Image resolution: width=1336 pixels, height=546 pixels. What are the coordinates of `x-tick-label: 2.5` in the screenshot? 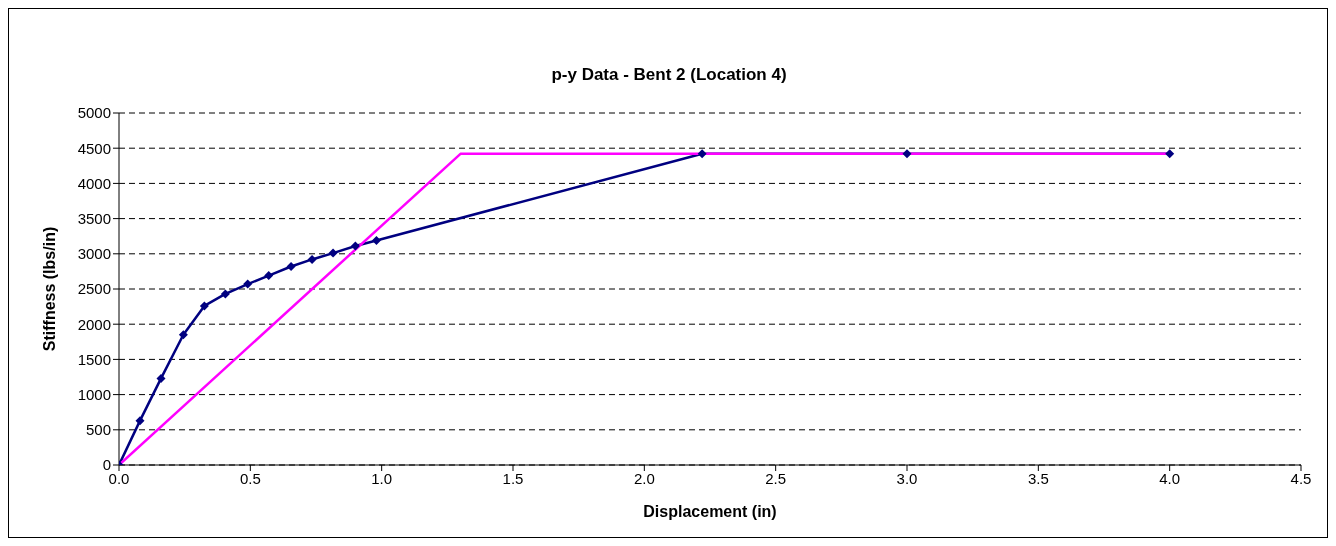 It's located at (776, 478).